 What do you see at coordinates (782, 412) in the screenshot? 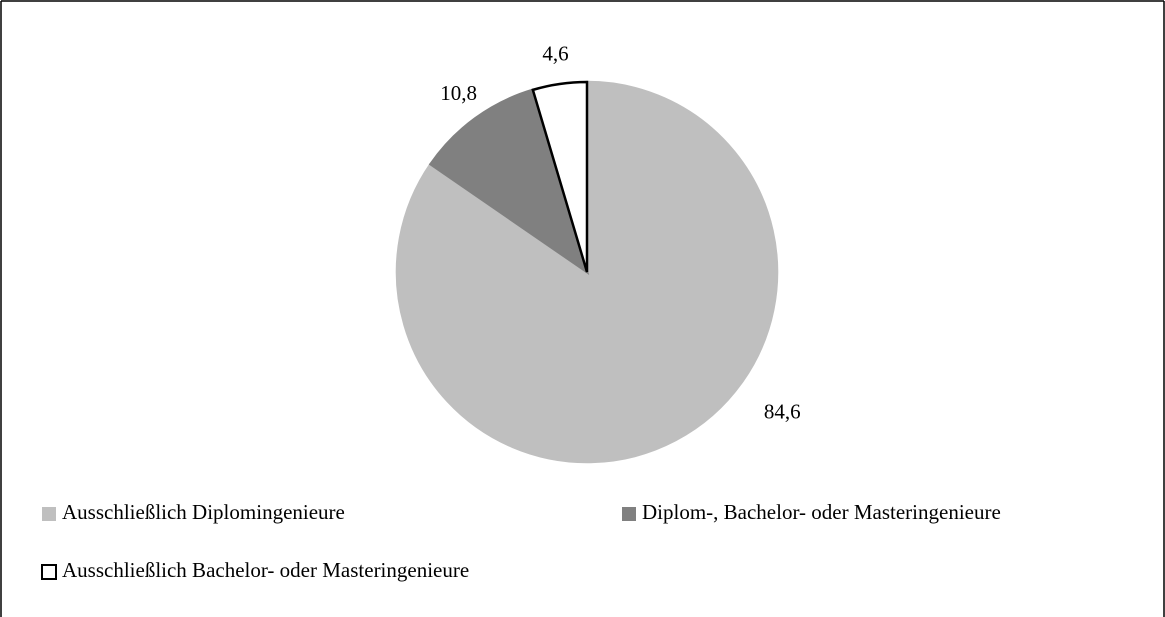
I see `data-label: 84,6` at bounding box center [782, 412].